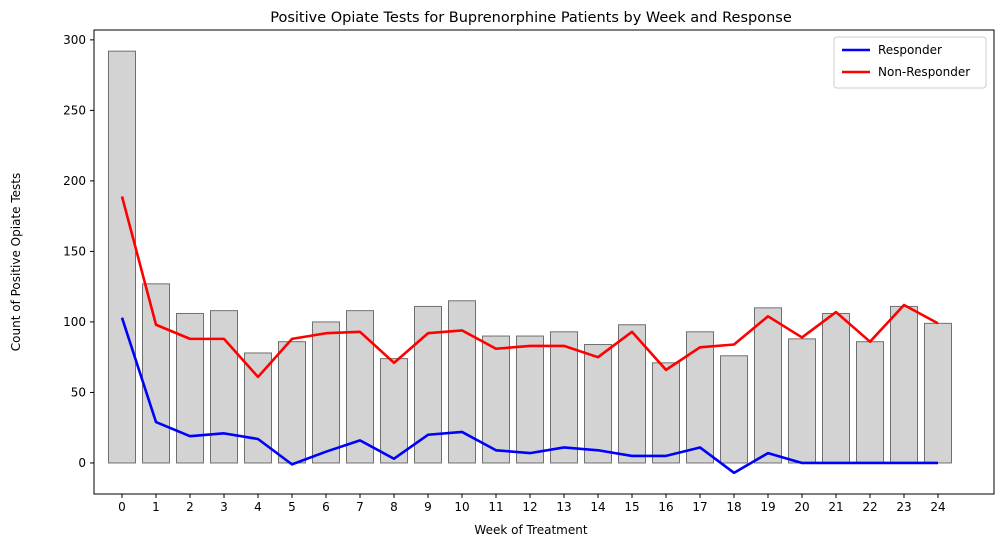  Describe the element at coordinates (78, 392) in the screenshot. I see `y-tick-label: 50` at that location.